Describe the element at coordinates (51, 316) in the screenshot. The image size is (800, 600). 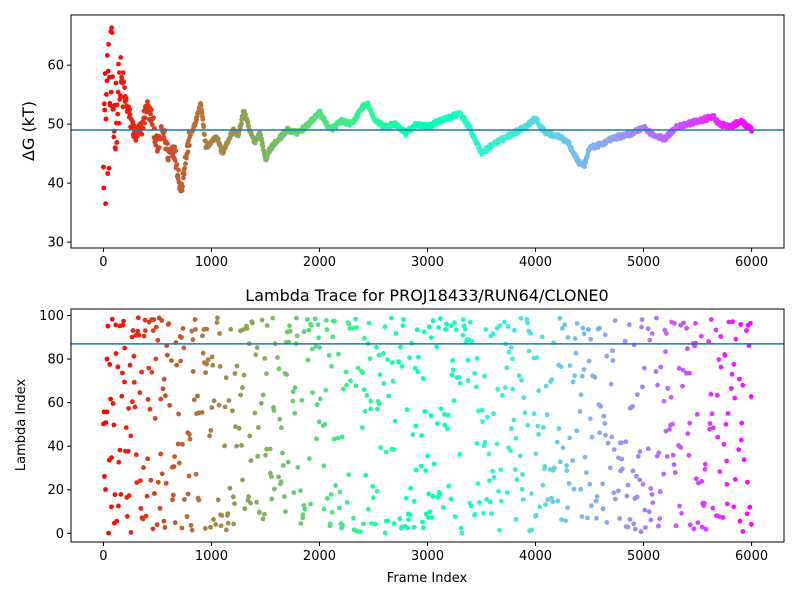
I see `y-tick-label: 100` at that location.